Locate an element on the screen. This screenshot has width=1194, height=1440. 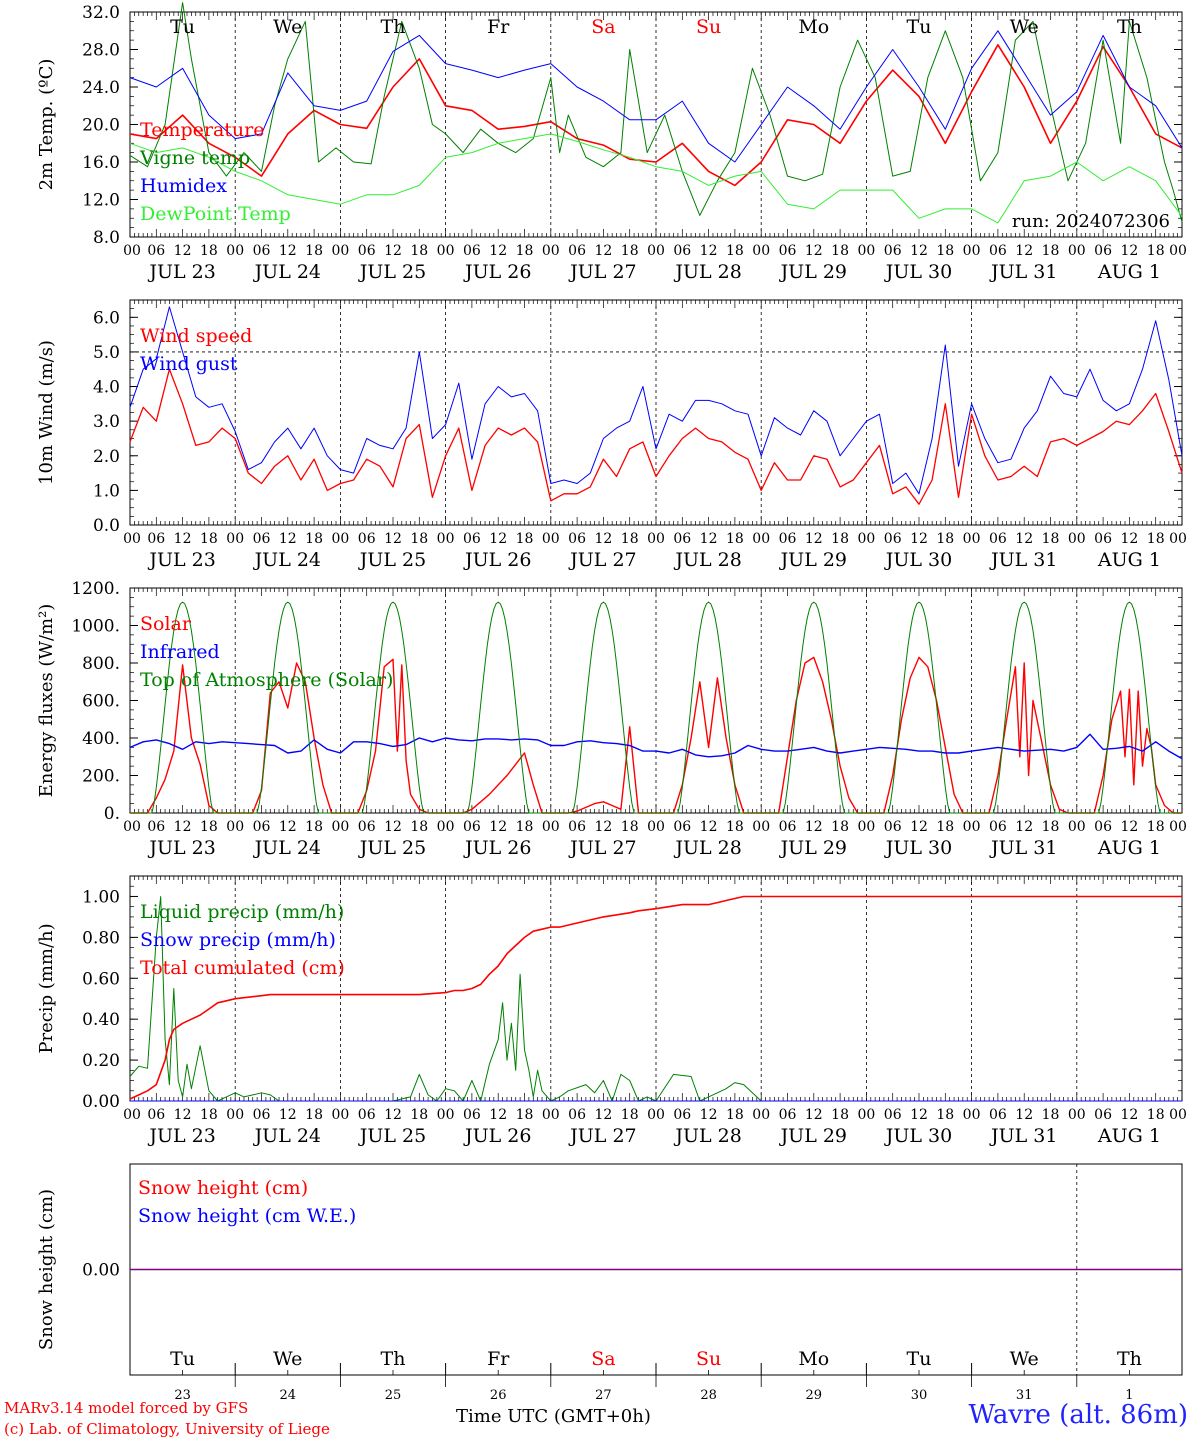
y-tick-label: 0.80 is located at coordinates (101, 938).